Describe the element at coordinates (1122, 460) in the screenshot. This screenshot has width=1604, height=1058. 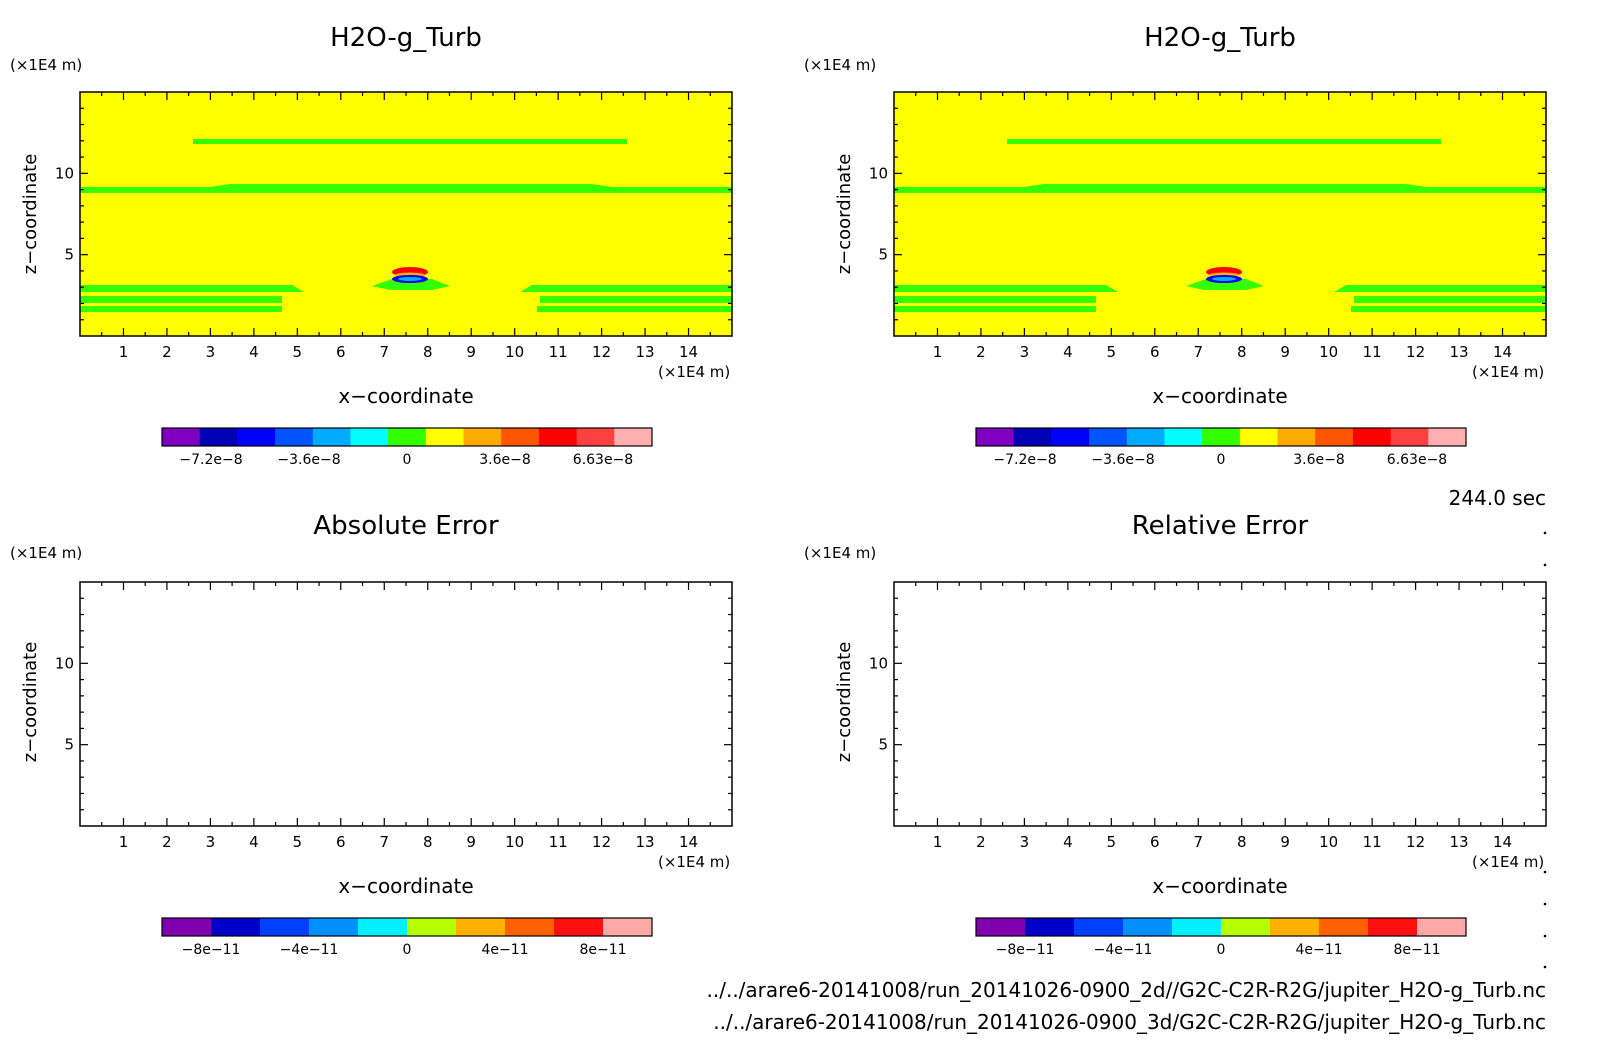
I see `colorbar-label: −3.6e−8` at that location.